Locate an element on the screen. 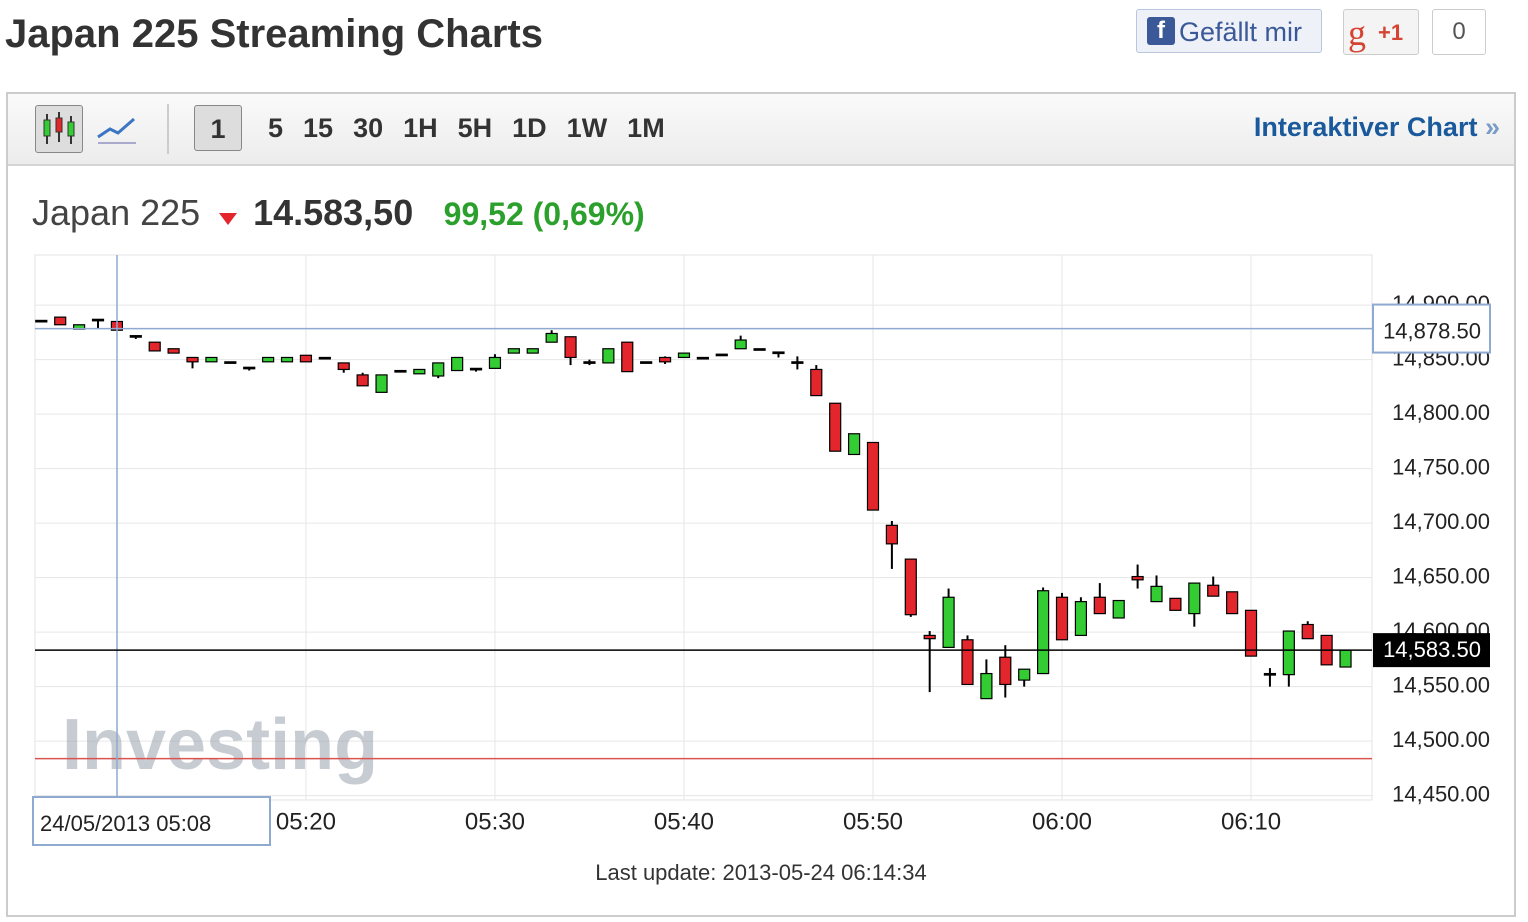  quote-price: 14.583,50 is located at coordinates (333, 212).